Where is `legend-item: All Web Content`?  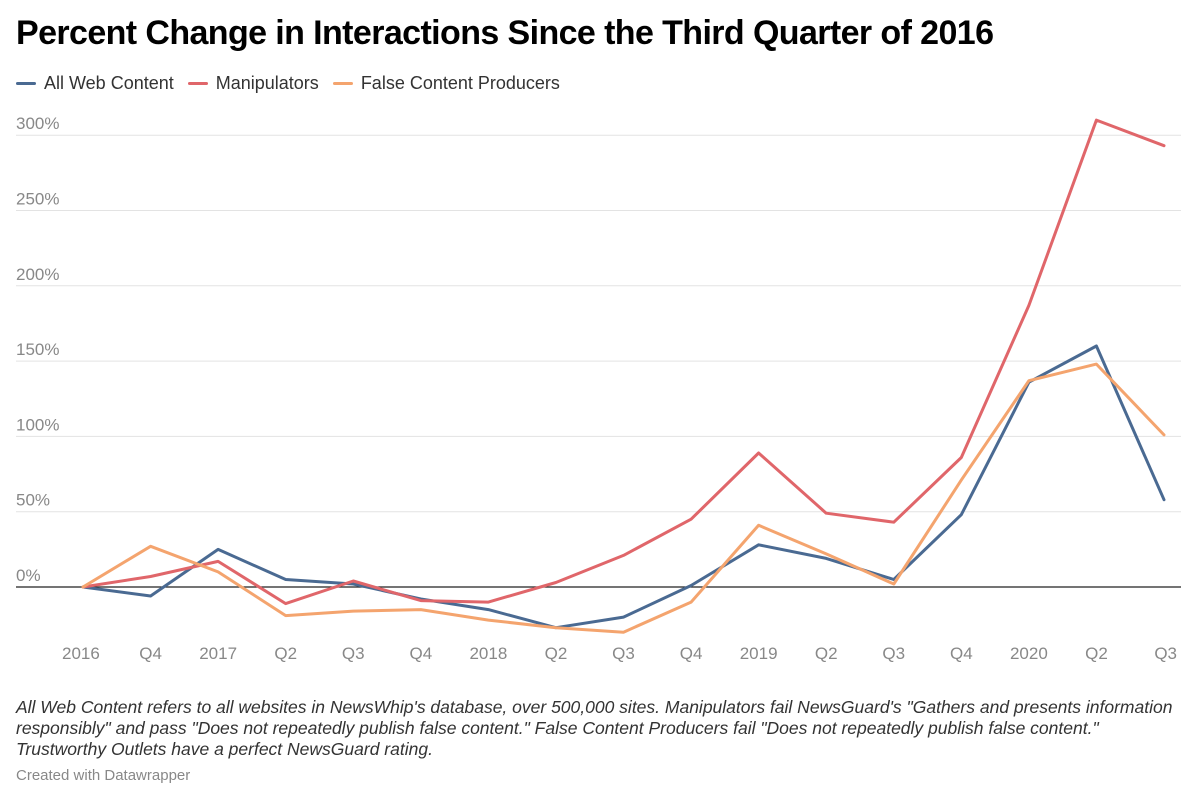
legend-item: All Web Content is located at coordinates (95, 83).